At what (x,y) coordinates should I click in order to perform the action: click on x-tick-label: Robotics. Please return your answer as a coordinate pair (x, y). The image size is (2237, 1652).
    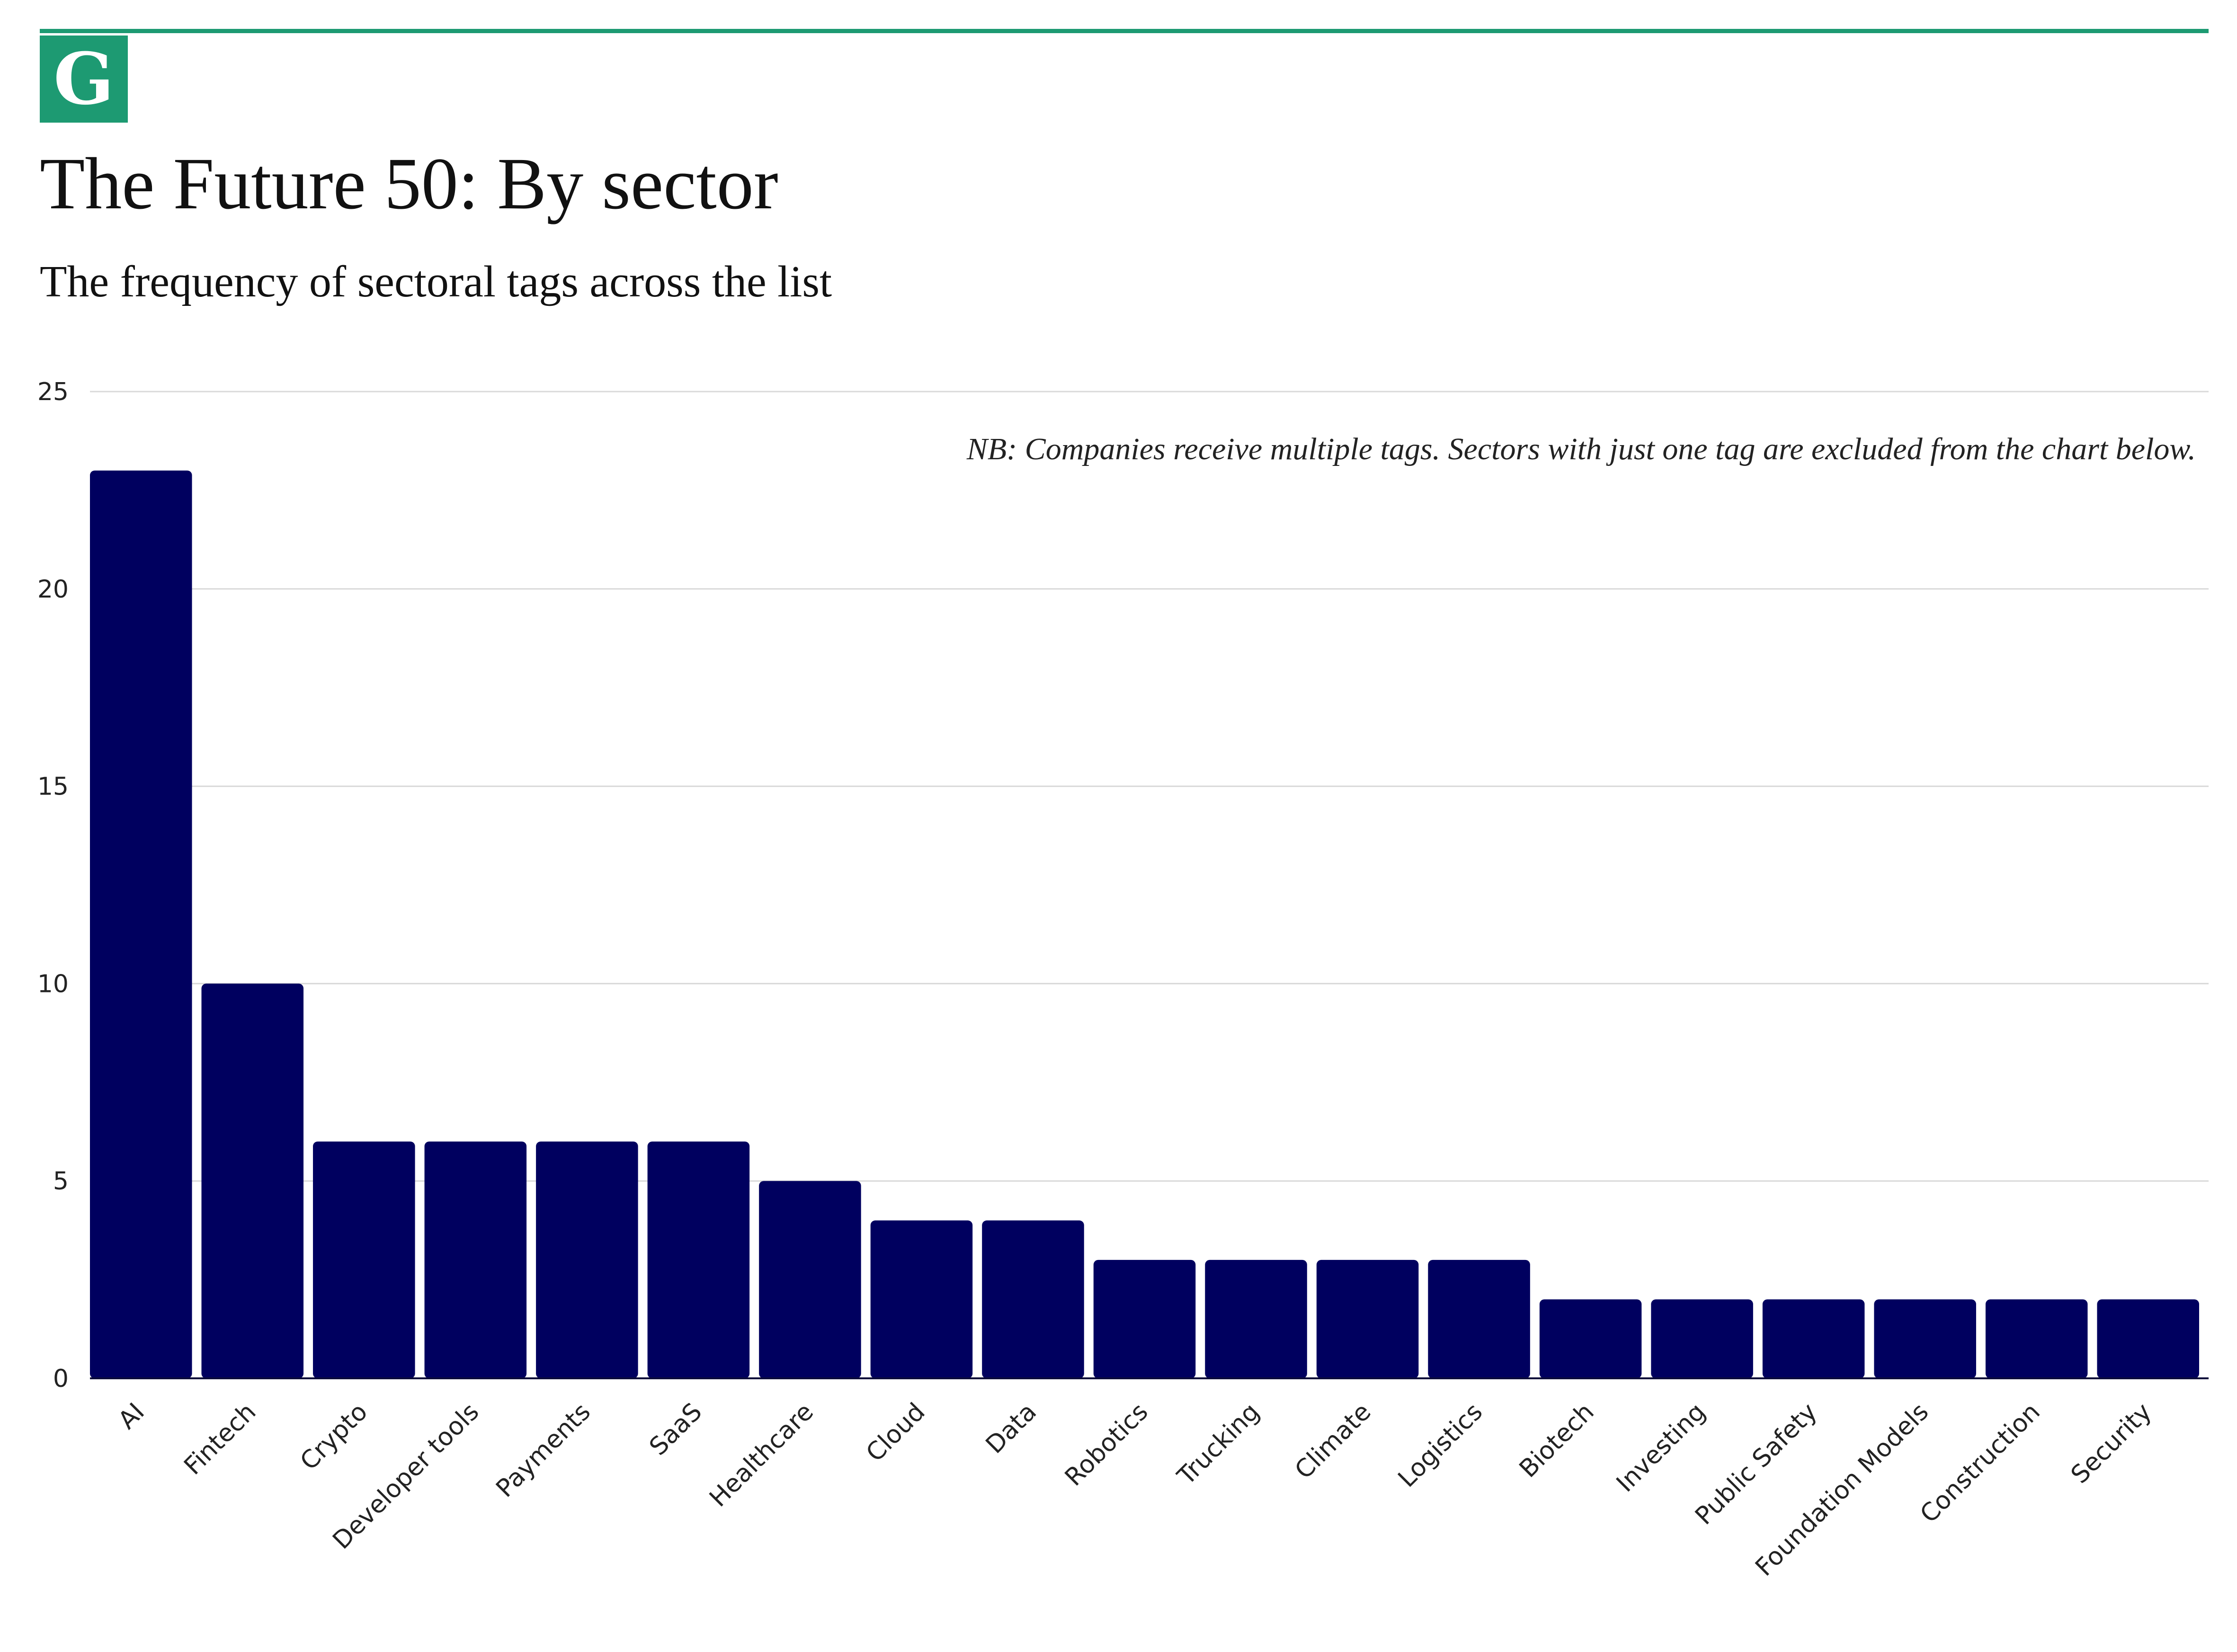
    Looking at the image, I should click on (1107, 1445).